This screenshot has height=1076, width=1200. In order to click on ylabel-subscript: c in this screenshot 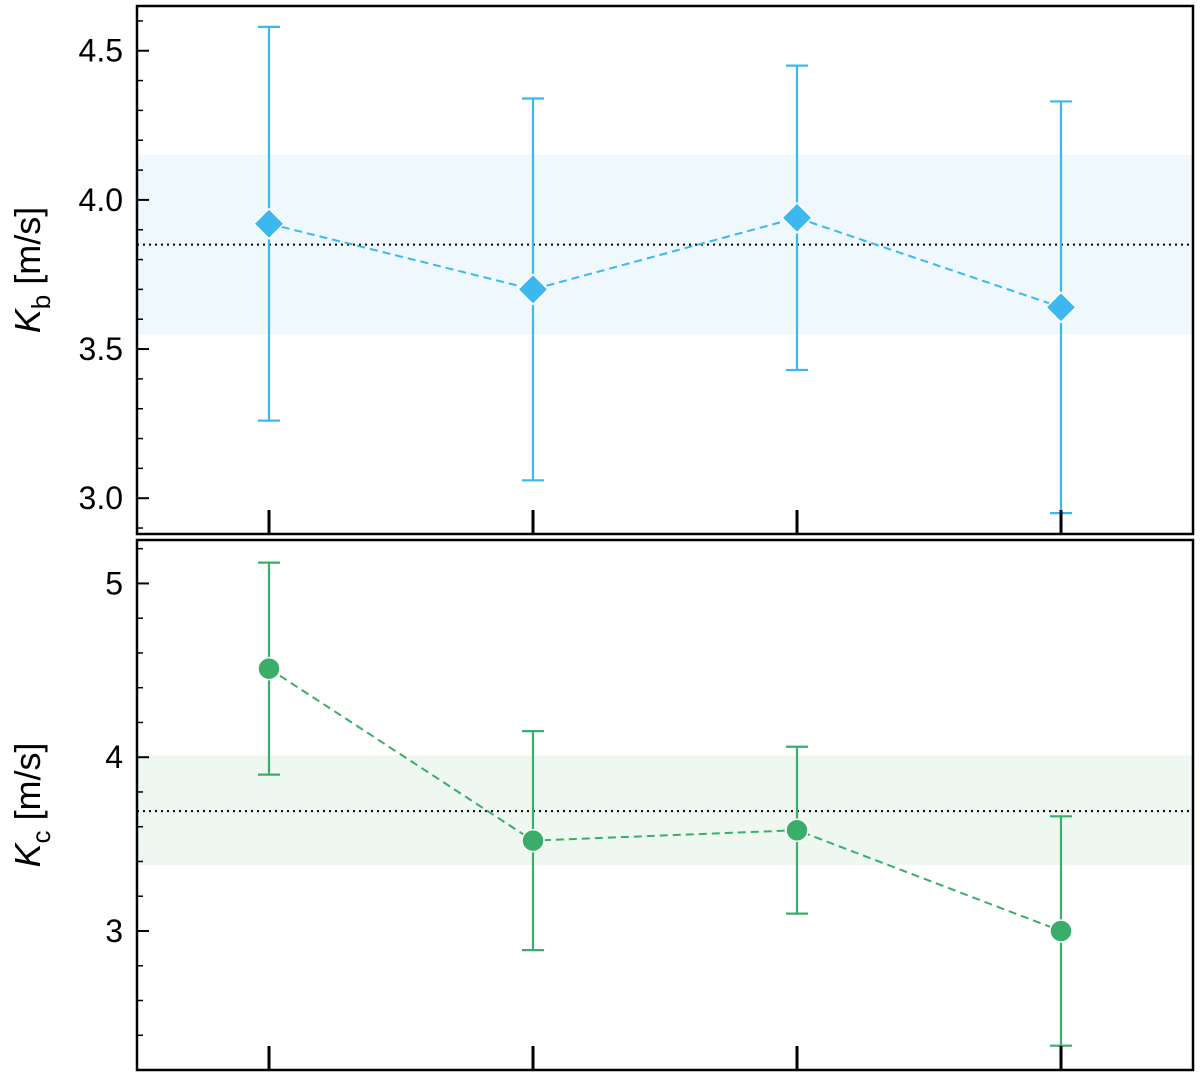, I will do `click(41, 837)`.